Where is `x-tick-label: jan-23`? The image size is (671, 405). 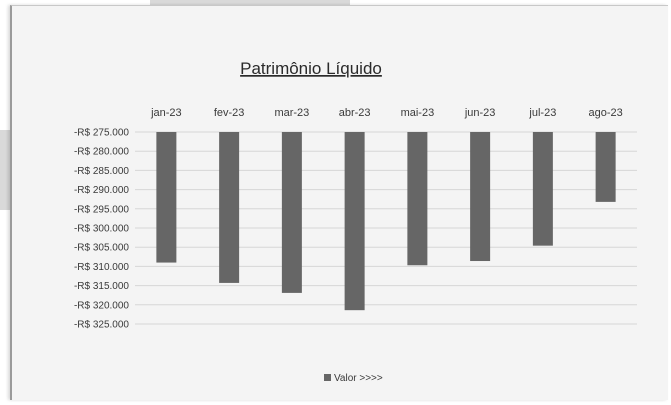 x-tick-label: jan-23 is located at coordinates (166, 113).